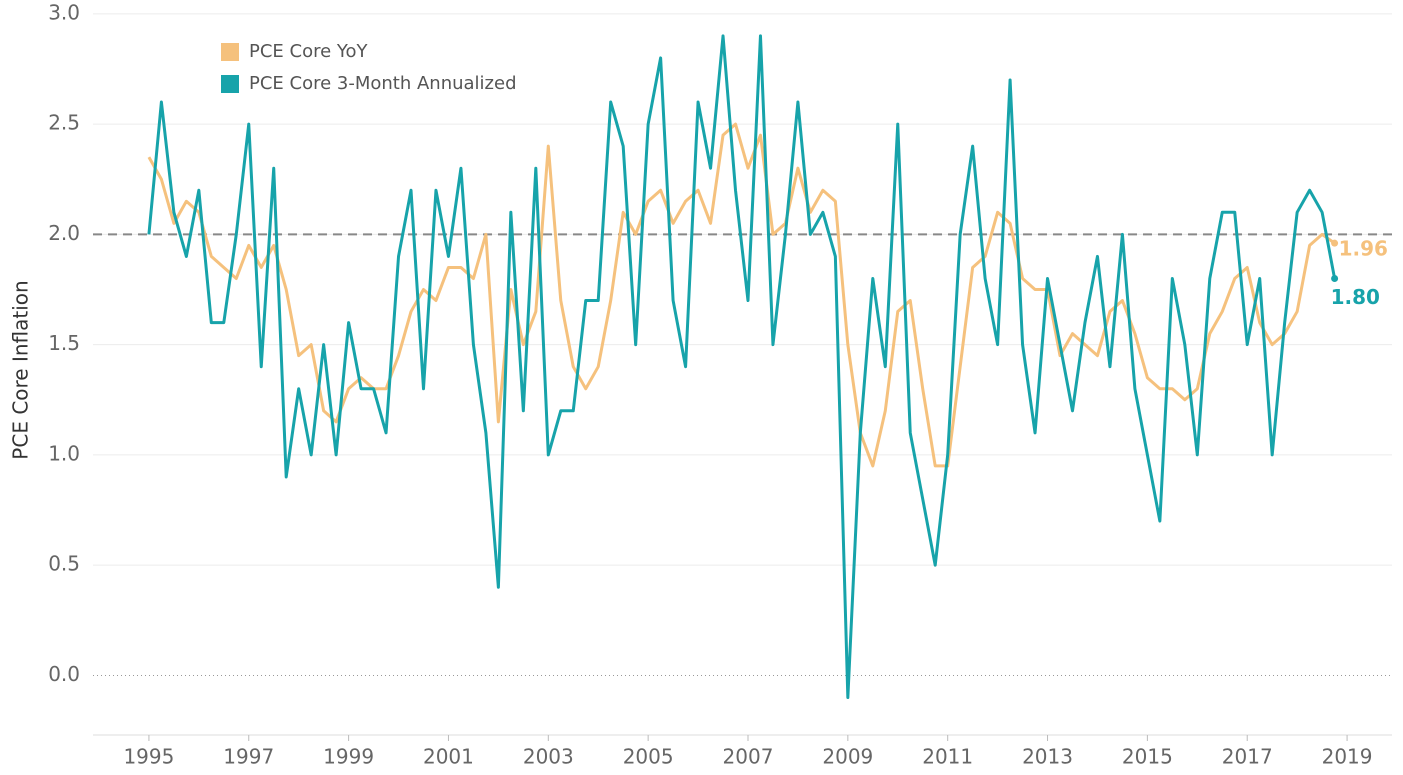 This screenshot has height=775, width=1403. What do you see at coordinates (548, 757) in the screenshot?
I see `x-tick-label: 2003` at bounding box center [548, 757].